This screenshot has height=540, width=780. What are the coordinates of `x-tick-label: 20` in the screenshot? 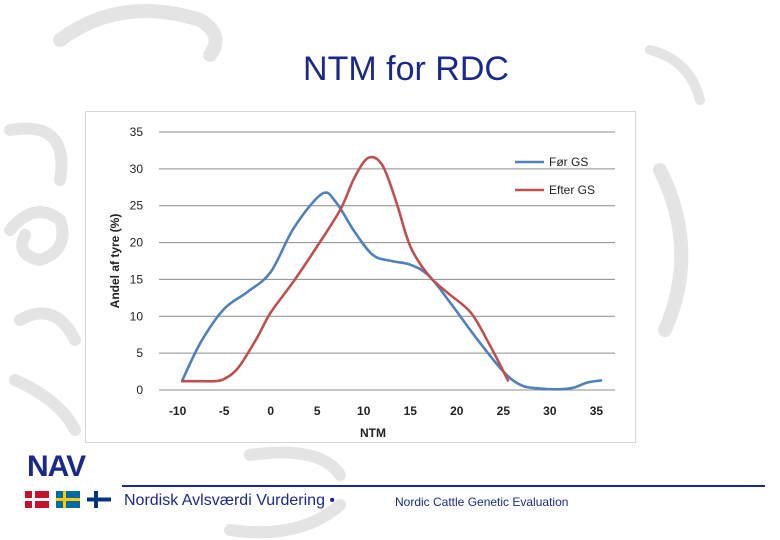 It's located at (457, 411).